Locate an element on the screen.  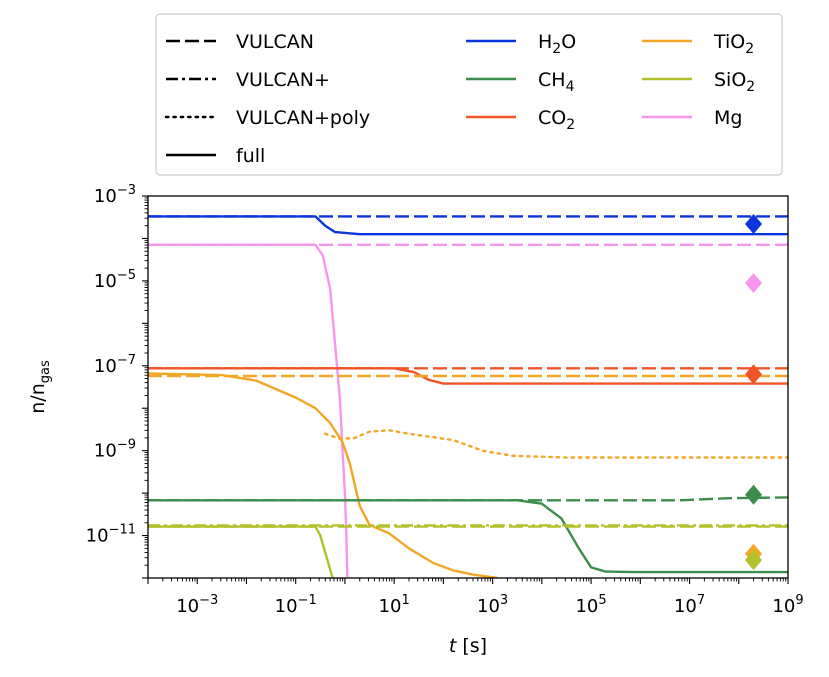
y-tick-label: 10⁻⁵ is located at coordinates (115, 280).